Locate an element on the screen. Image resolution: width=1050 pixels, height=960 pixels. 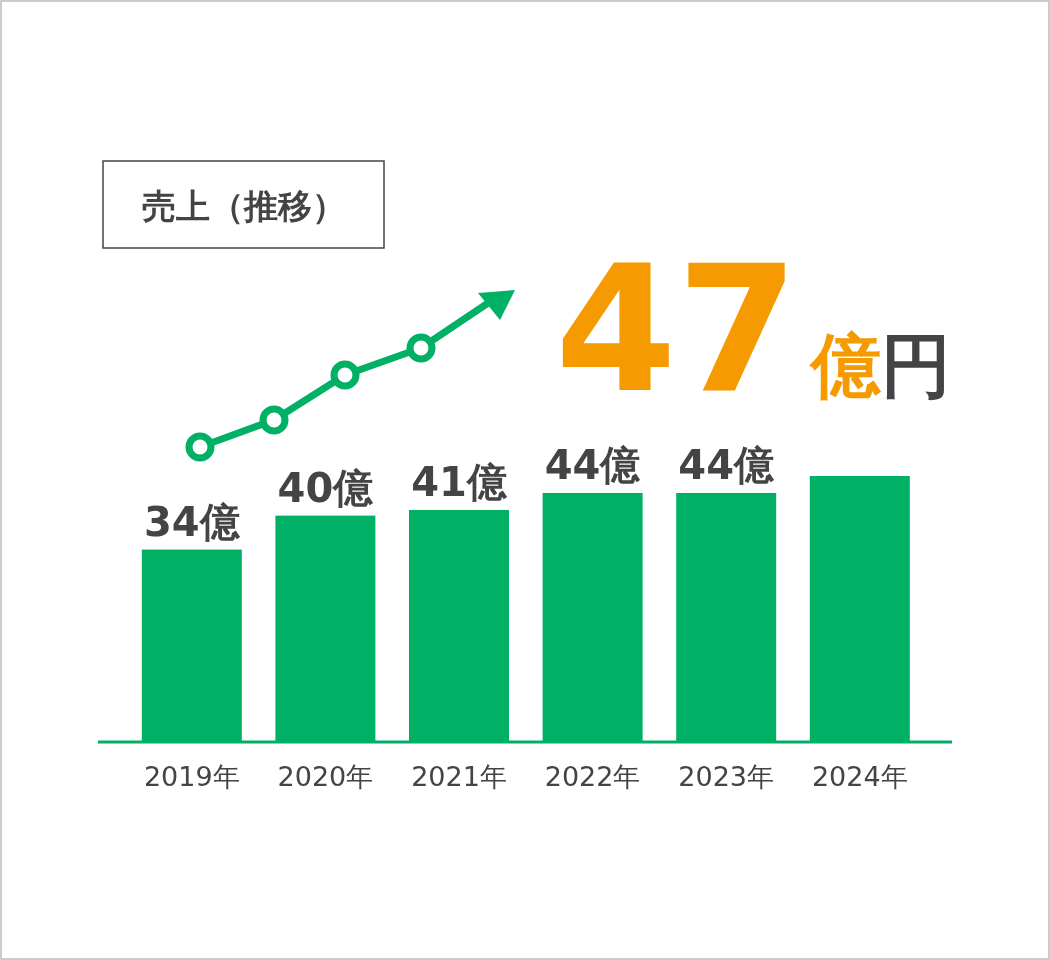
x-tick-label: 2021年 is located at coordinates (459, 776).